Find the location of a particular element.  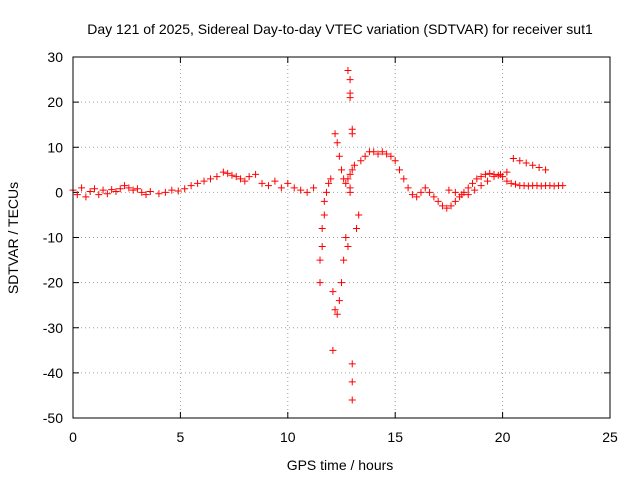

series-disturbed is located at coordinates (339, 235).